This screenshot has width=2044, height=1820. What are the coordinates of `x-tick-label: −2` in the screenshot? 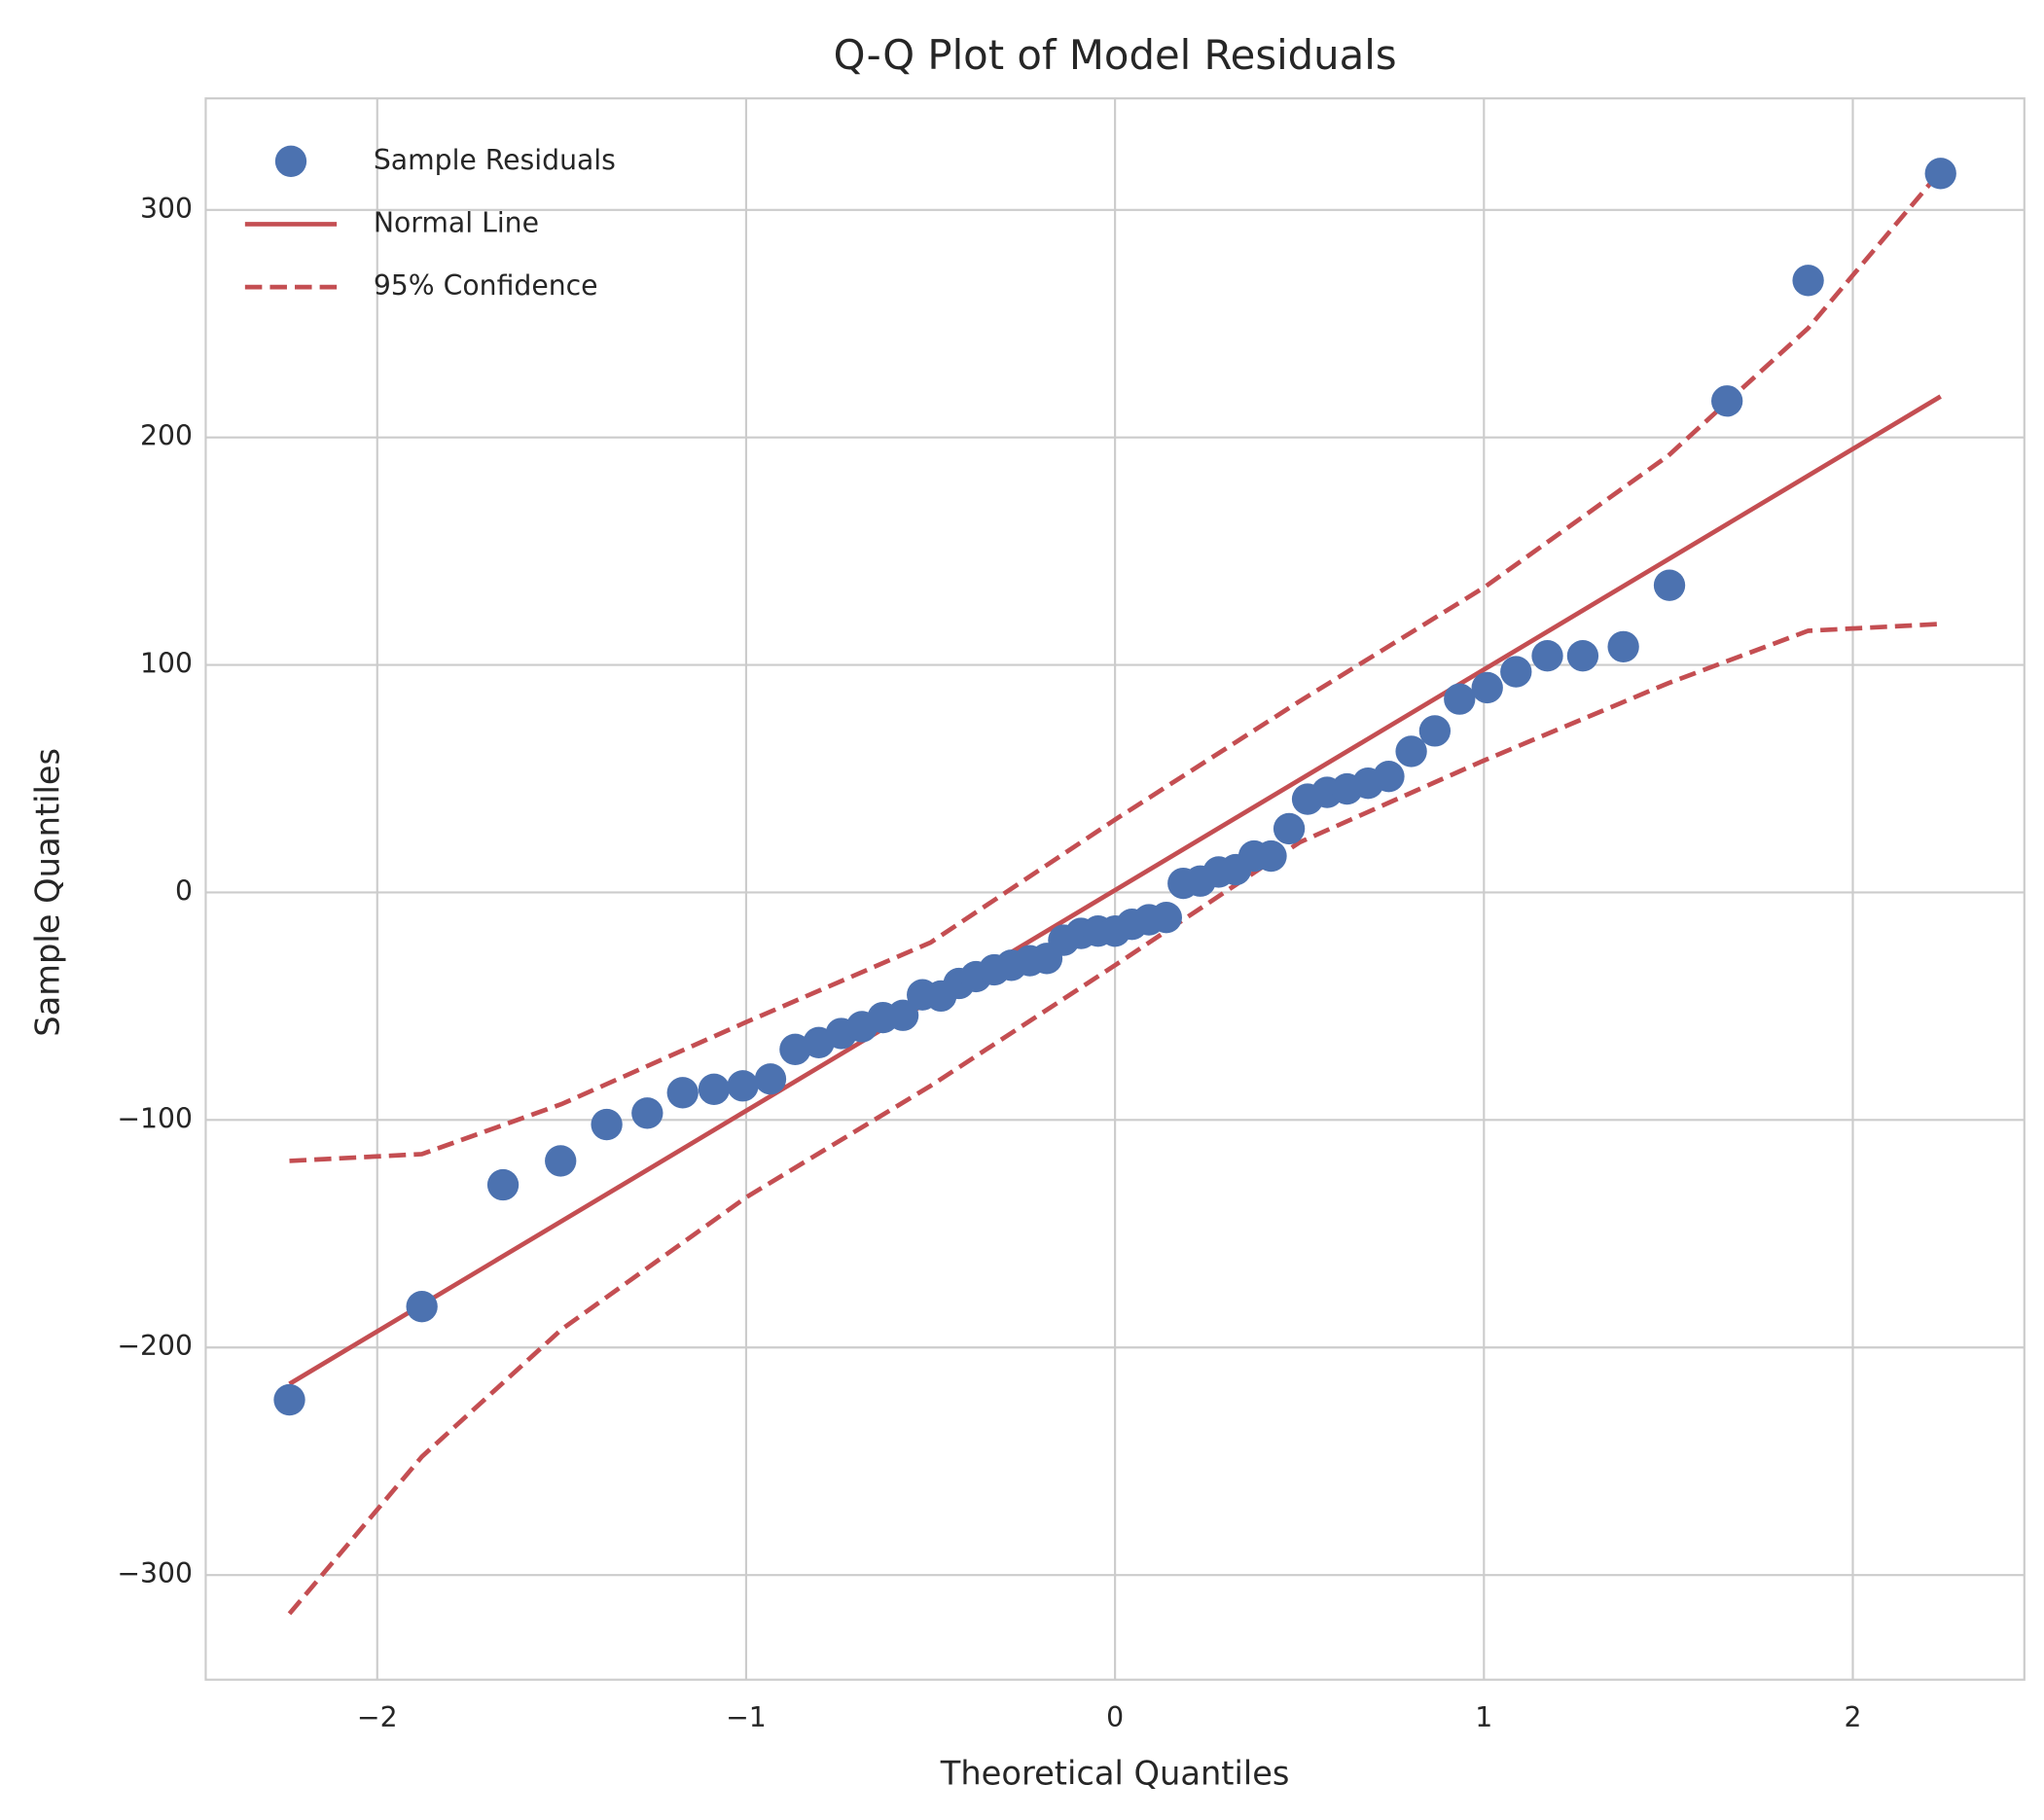 It's located at (378, 1717).